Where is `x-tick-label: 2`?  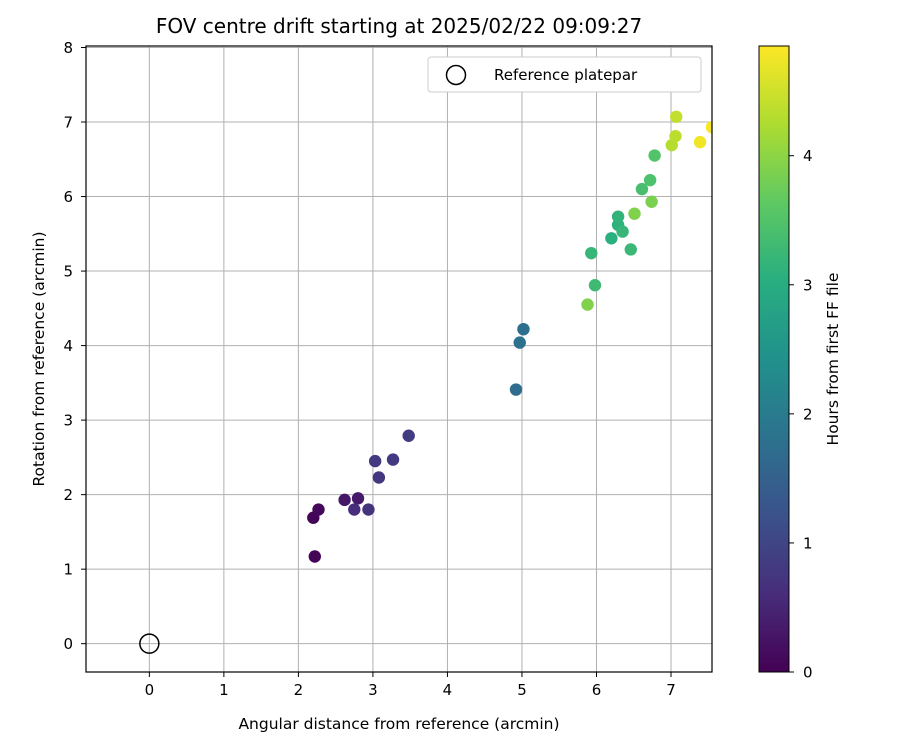
x-tick-label: 2 is located at coordinates (299, 690).